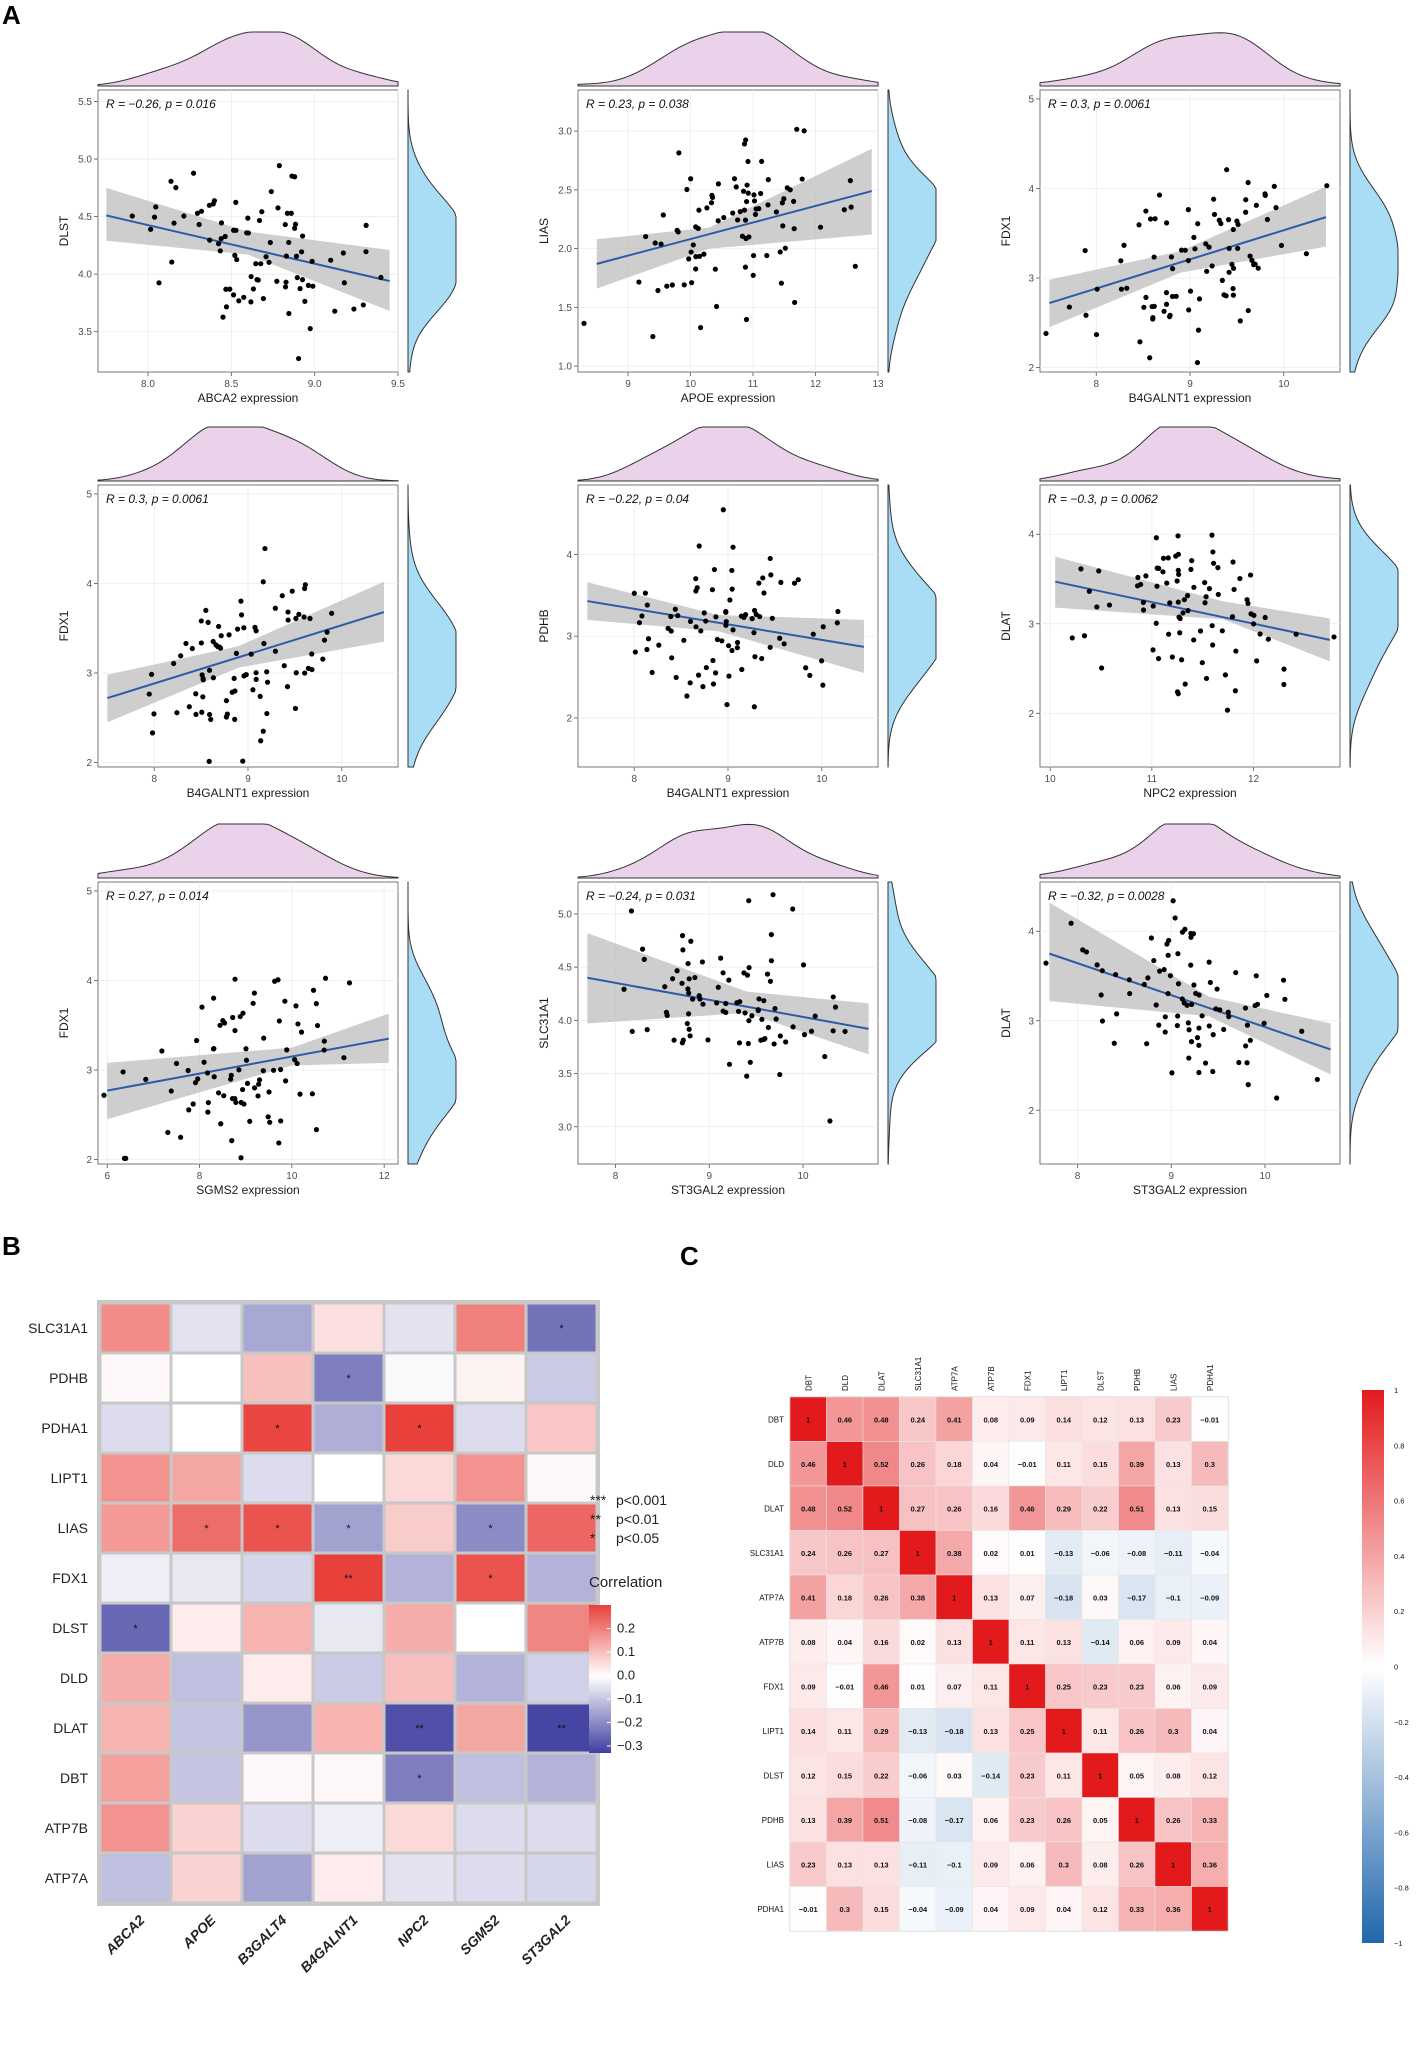 The height and width of the screenshot is (2047, 1420). What do you see at coordinates (808, 1508) in the screenshot?
I see `matrix-cell-value: 0.48` at bounding box center [808, 1508].